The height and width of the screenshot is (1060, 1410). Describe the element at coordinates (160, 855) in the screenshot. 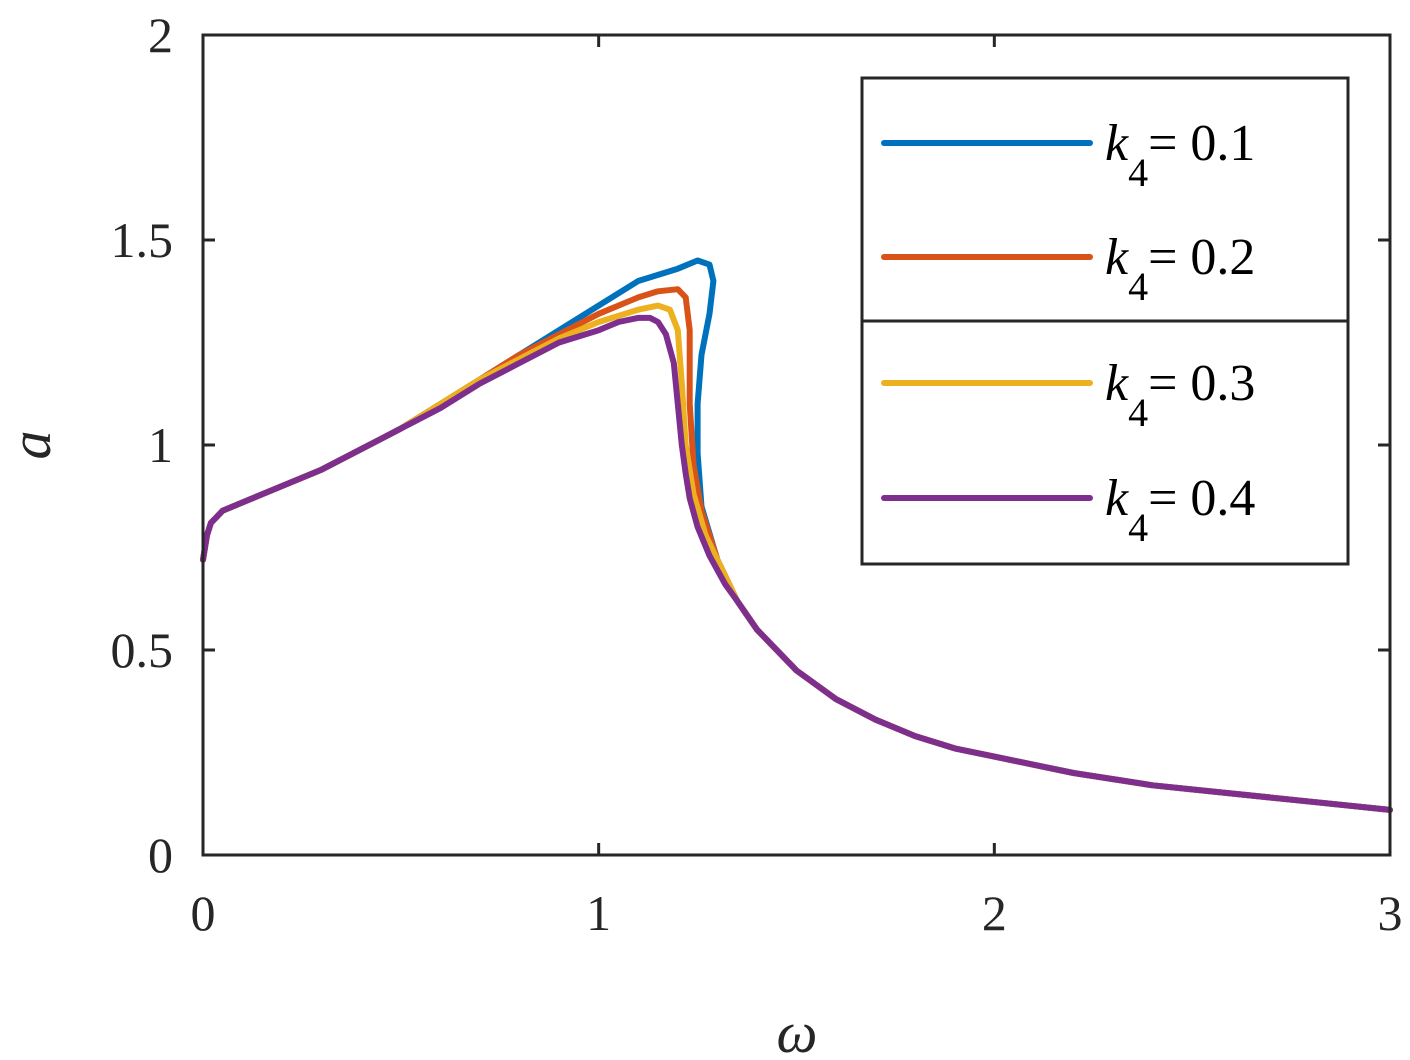

I see `y-tick-label: 0` at that location.